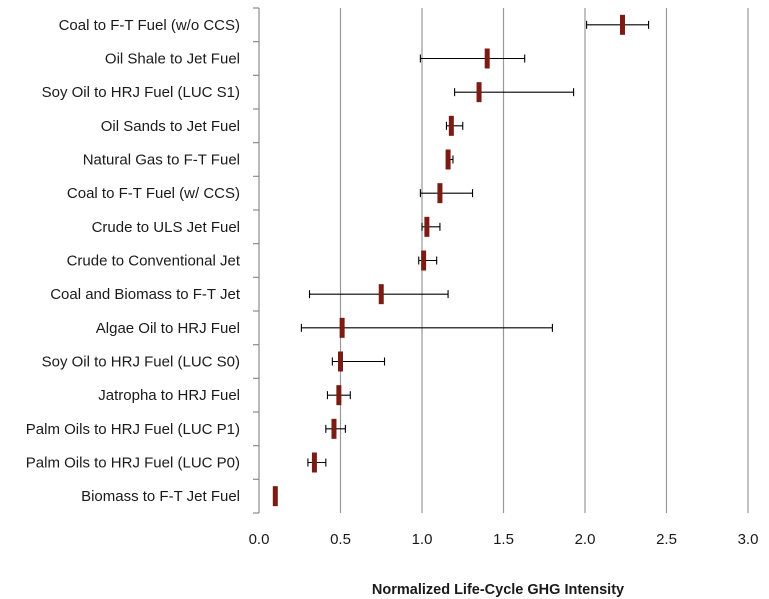 The height and width of the screenshot is (599, 769). What do you see at coordinates (168, 328) in the screenshot?
I see `category-label: Algae Oil to HRJ Fuel` at bounding box center [168, 328].